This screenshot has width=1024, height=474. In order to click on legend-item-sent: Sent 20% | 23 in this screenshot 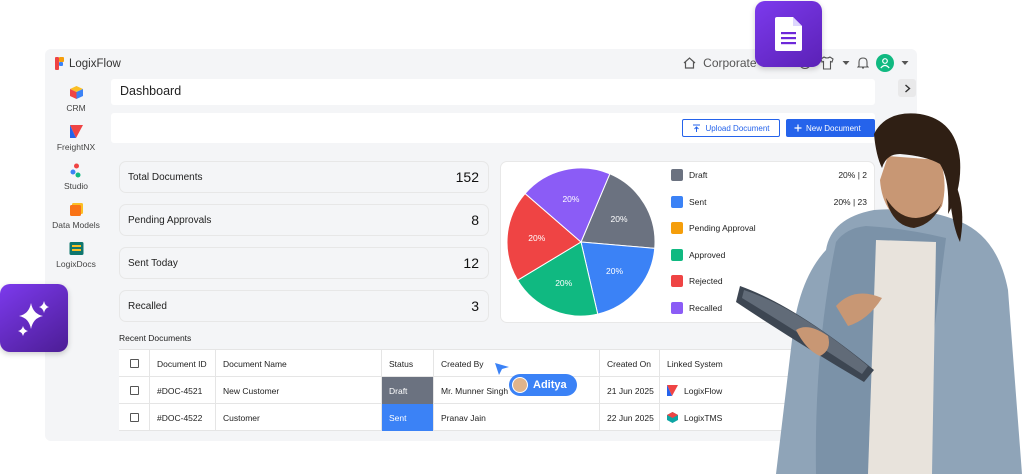, I will do `click(771, 202)`.